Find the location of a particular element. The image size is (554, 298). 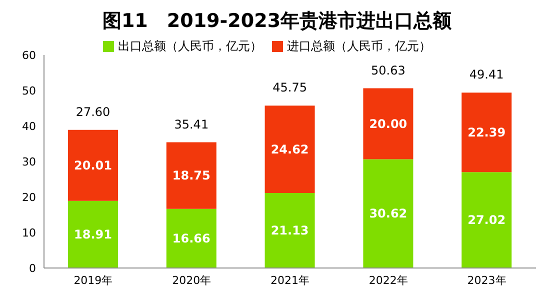

data-label: 18.75 is located at coordinates (191, 175).